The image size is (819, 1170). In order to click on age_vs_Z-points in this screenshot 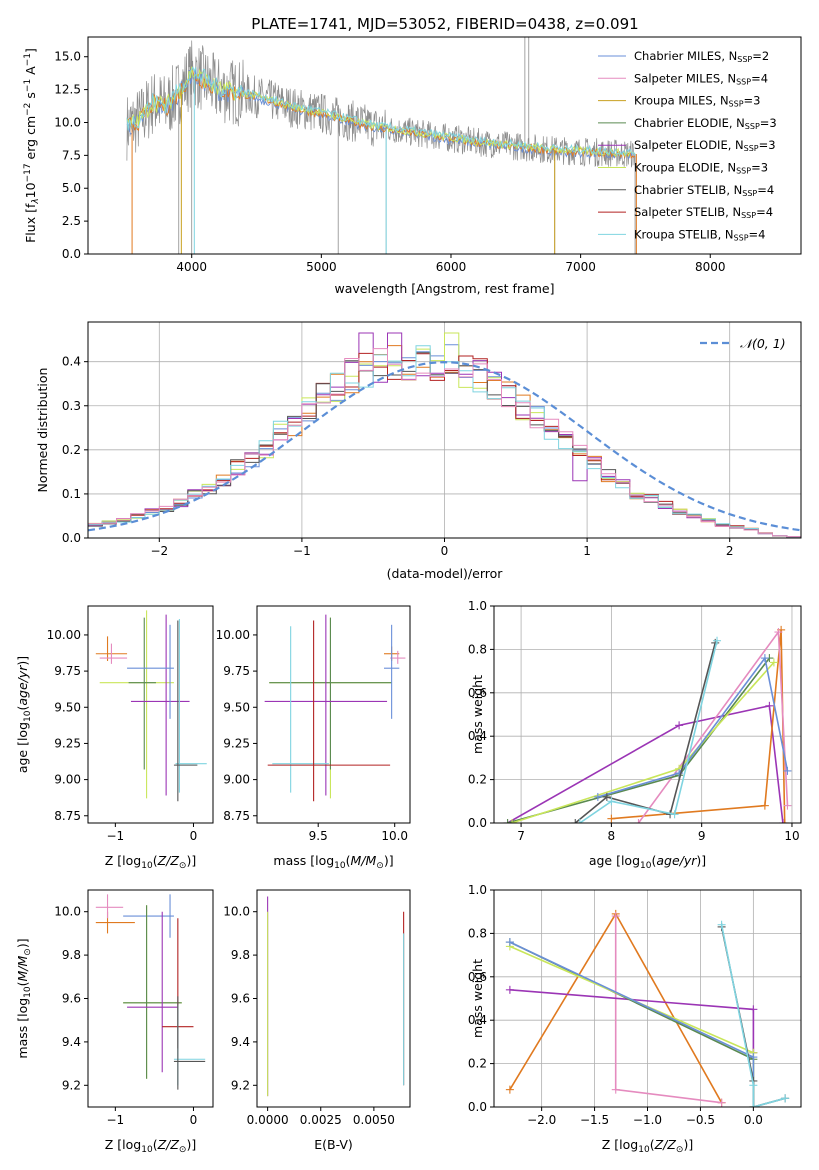, I will do `click(151, 706)`.